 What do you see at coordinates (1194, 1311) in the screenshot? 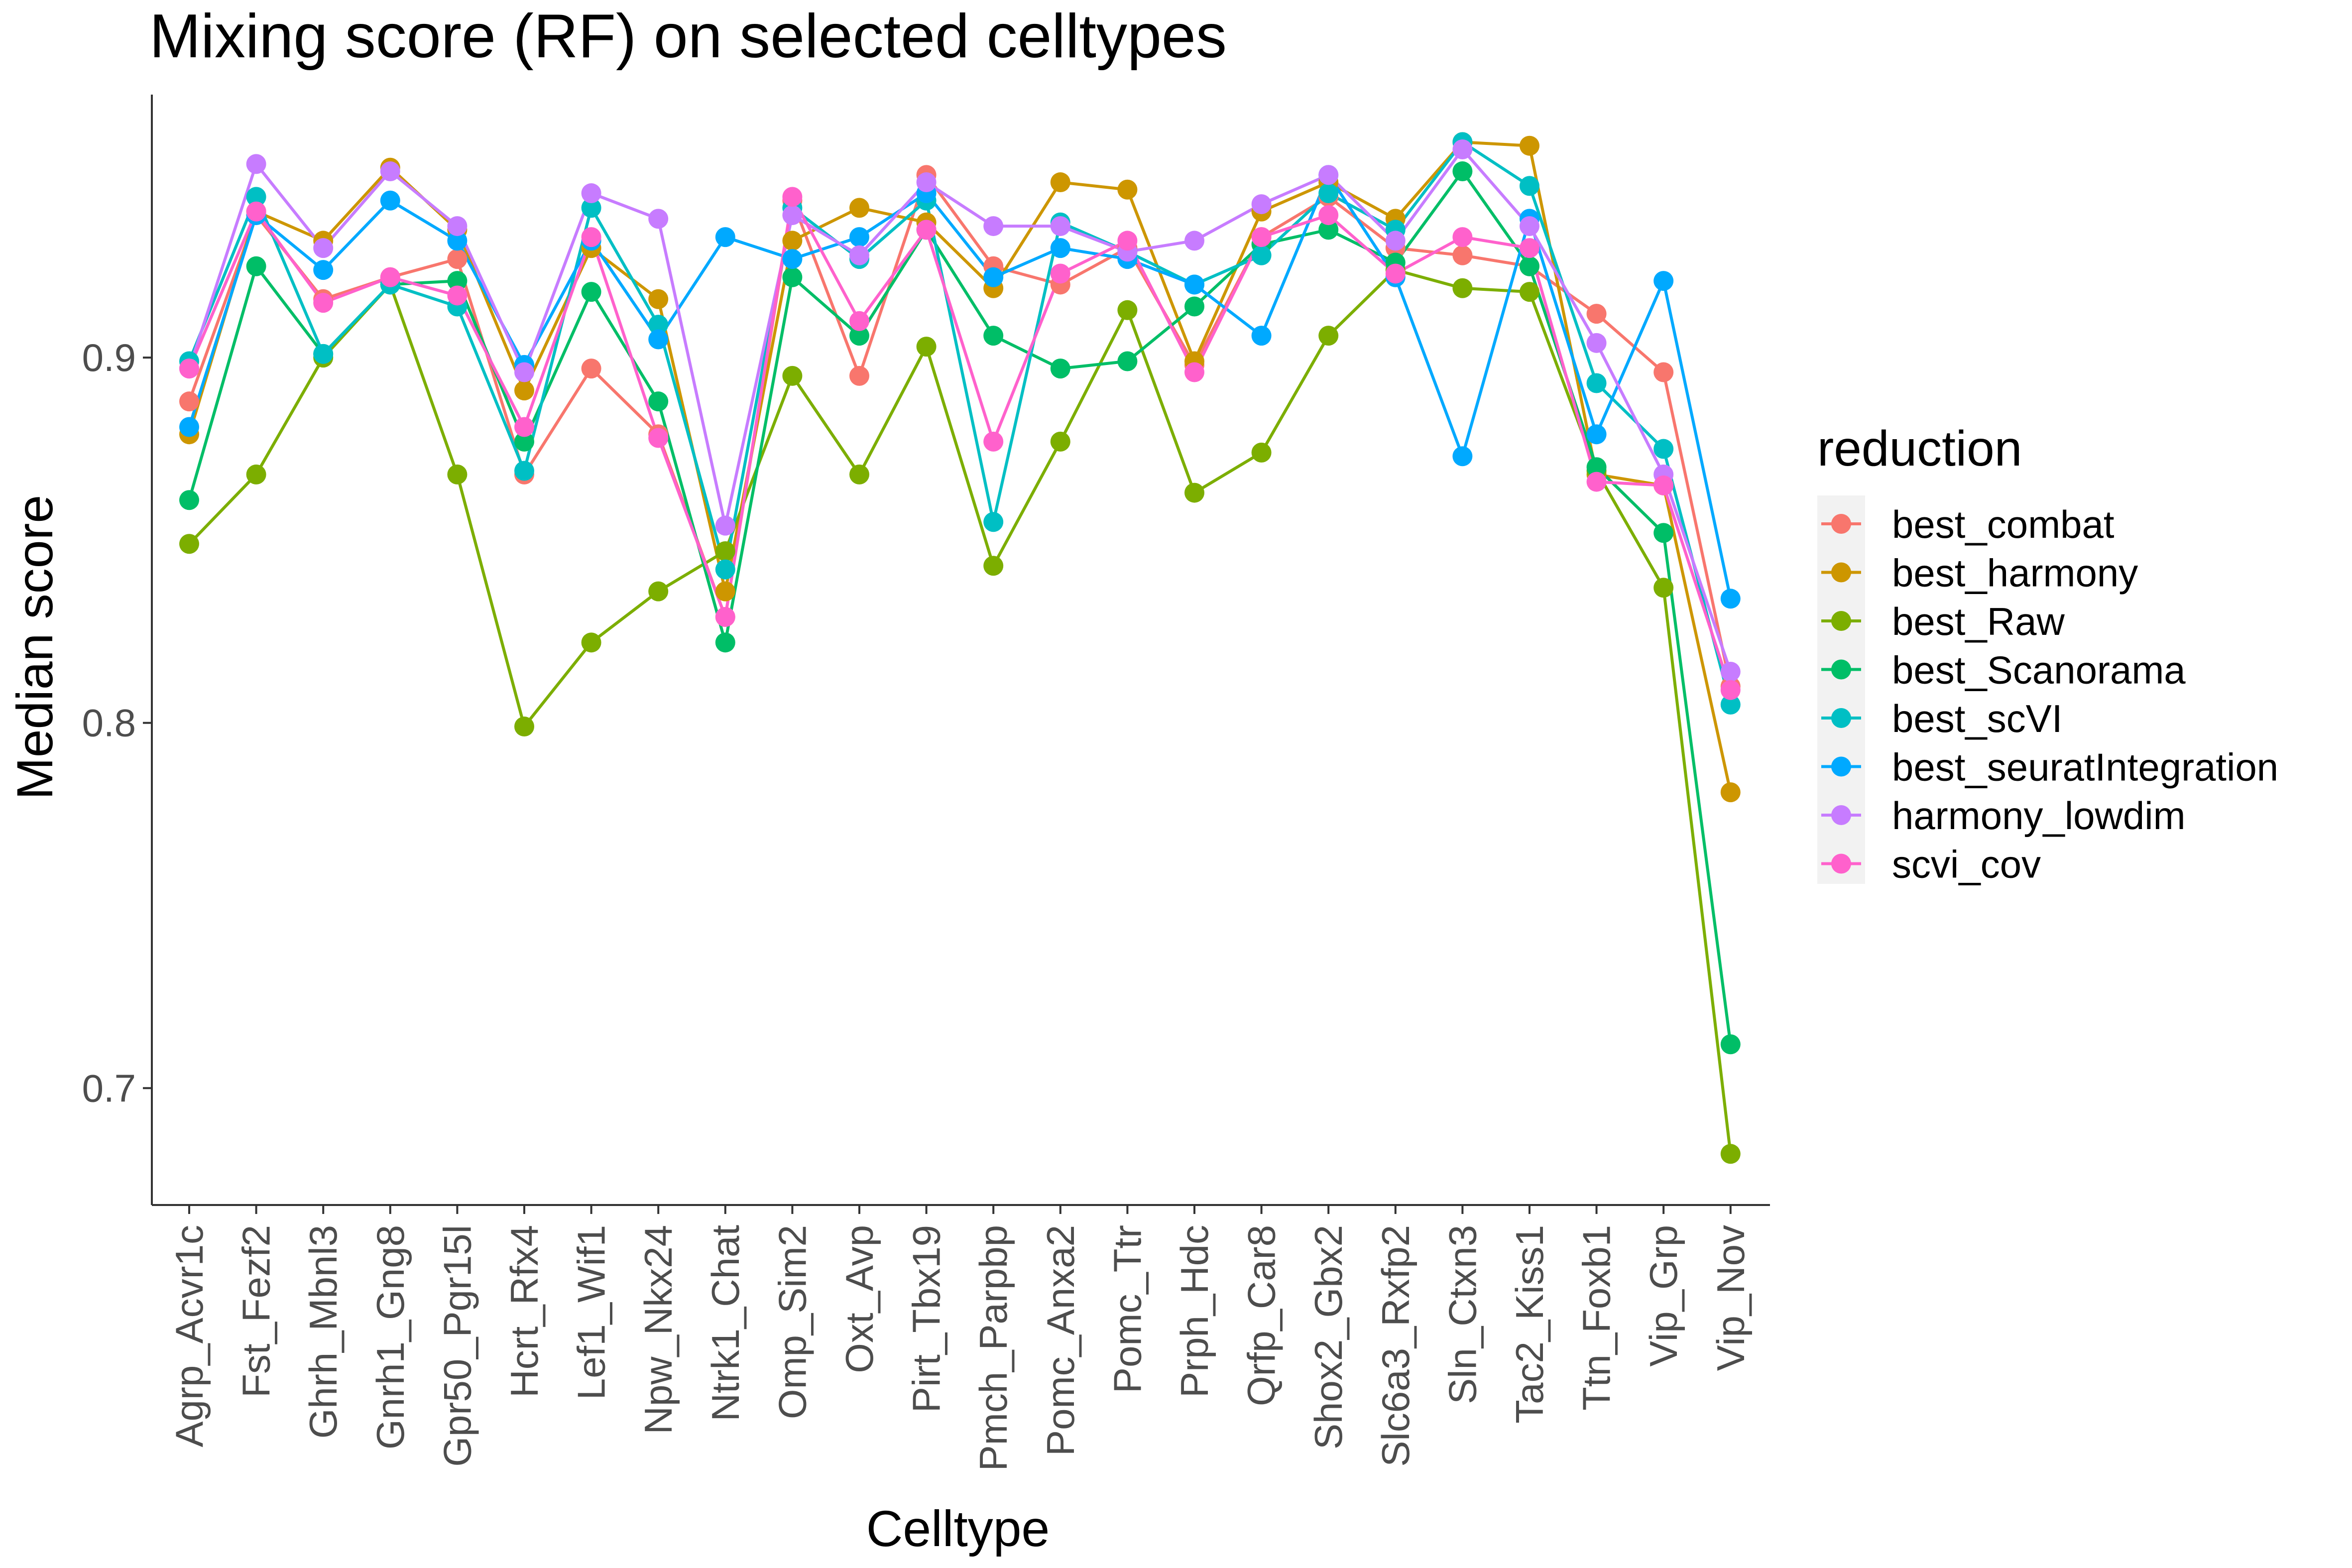
I see `x-tick-label: Prph_Hdc` at bounding box center [1194, 1311].